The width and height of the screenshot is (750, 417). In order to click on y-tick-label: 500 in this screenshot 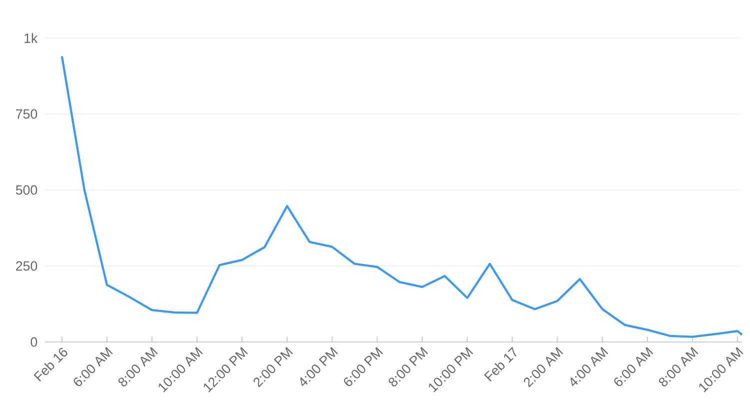, I will do `click(27, 190)`.